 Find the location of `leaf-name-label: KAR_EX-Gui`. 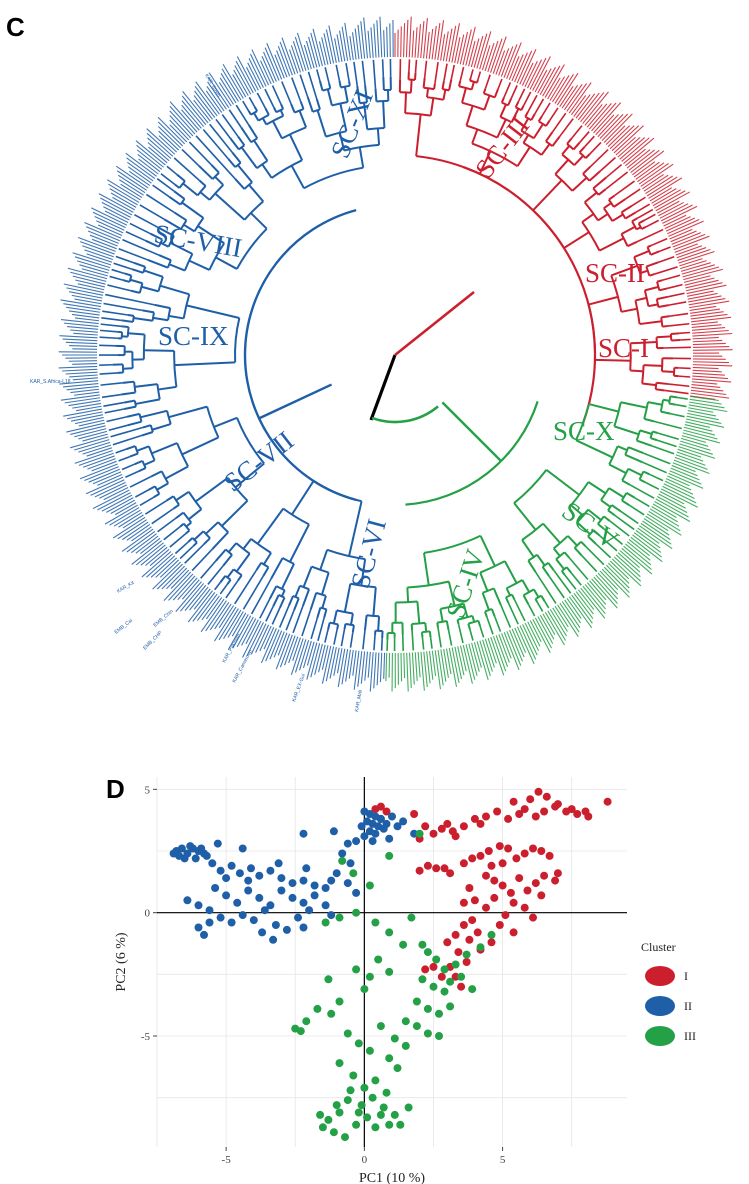

leaf-name-label: KAR_EX-Gui is located at coordinates (299, 687).